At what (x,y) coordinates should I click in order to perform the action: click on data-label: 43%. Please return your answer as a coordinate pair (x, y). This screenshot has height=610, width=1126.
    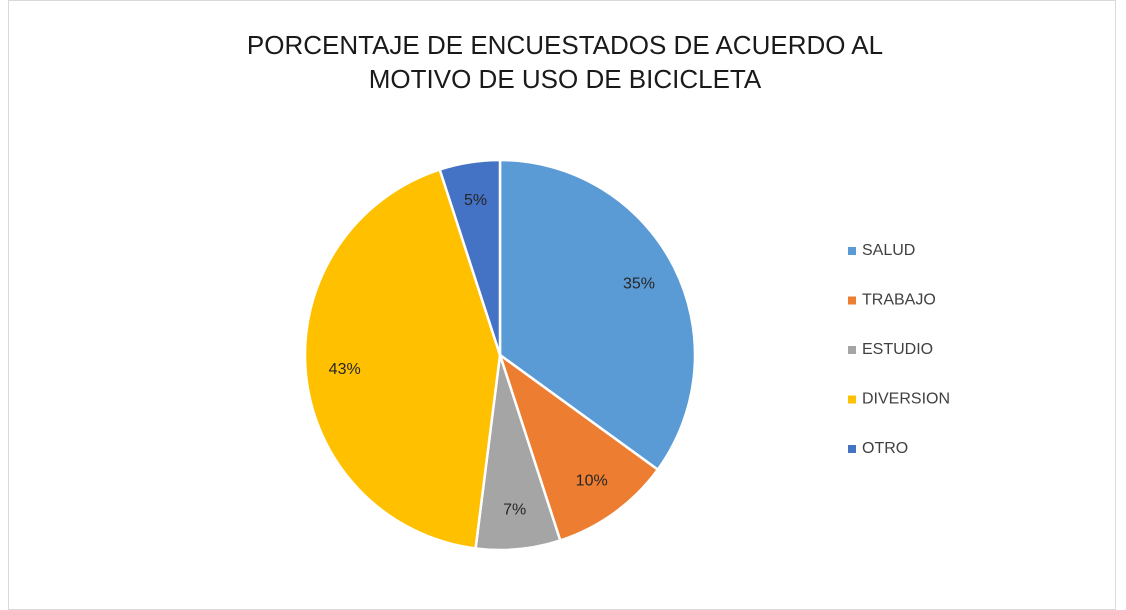
    Looking at the image, I should click on (345, 369).